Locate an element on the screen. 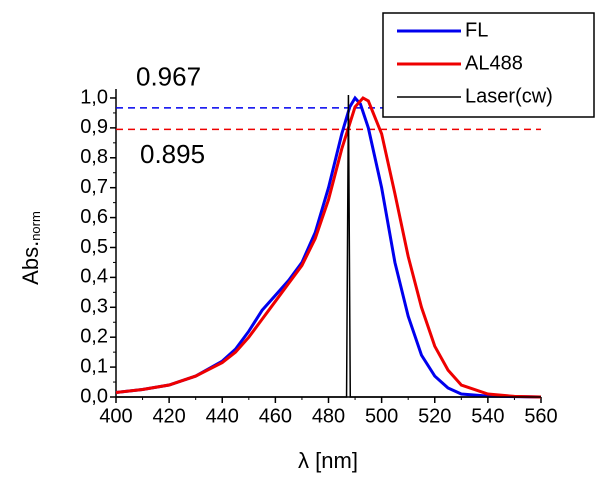  y-label-sub: norm is located at coordinates (35, 226).